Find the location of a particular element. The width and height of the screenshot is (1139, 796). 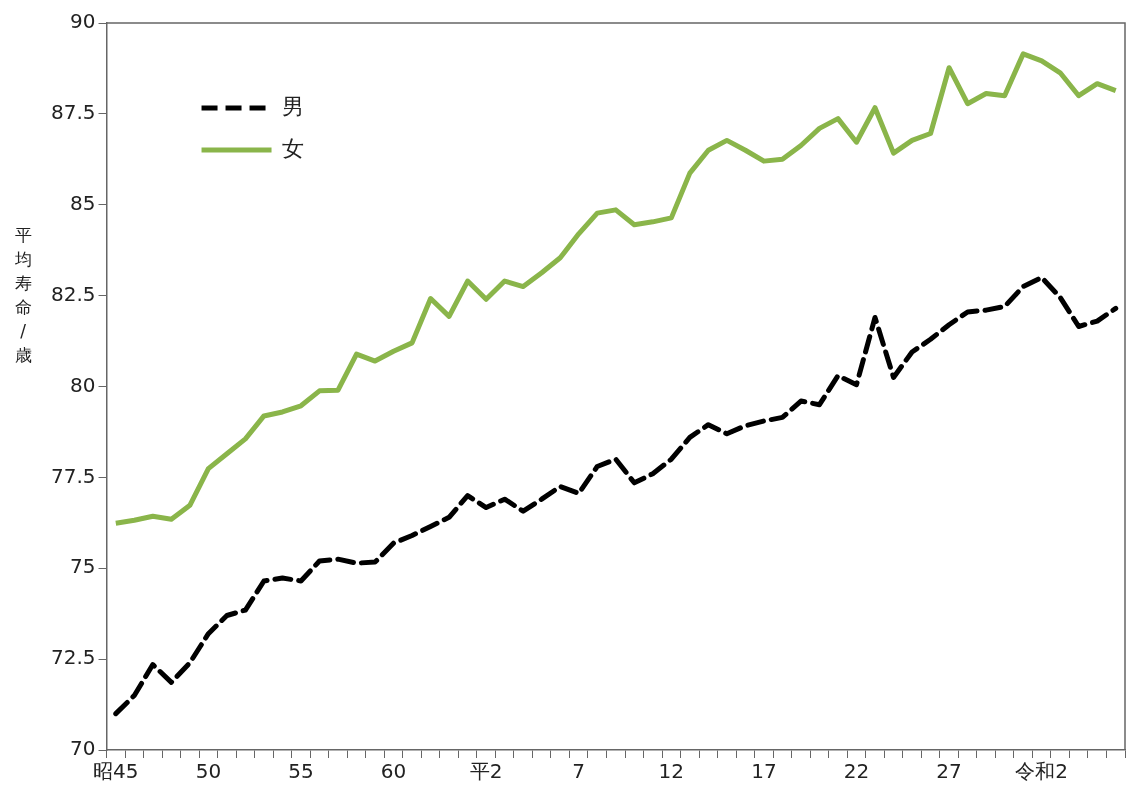

y-tick-label: 82.5 is located at coordinates (73, 293).